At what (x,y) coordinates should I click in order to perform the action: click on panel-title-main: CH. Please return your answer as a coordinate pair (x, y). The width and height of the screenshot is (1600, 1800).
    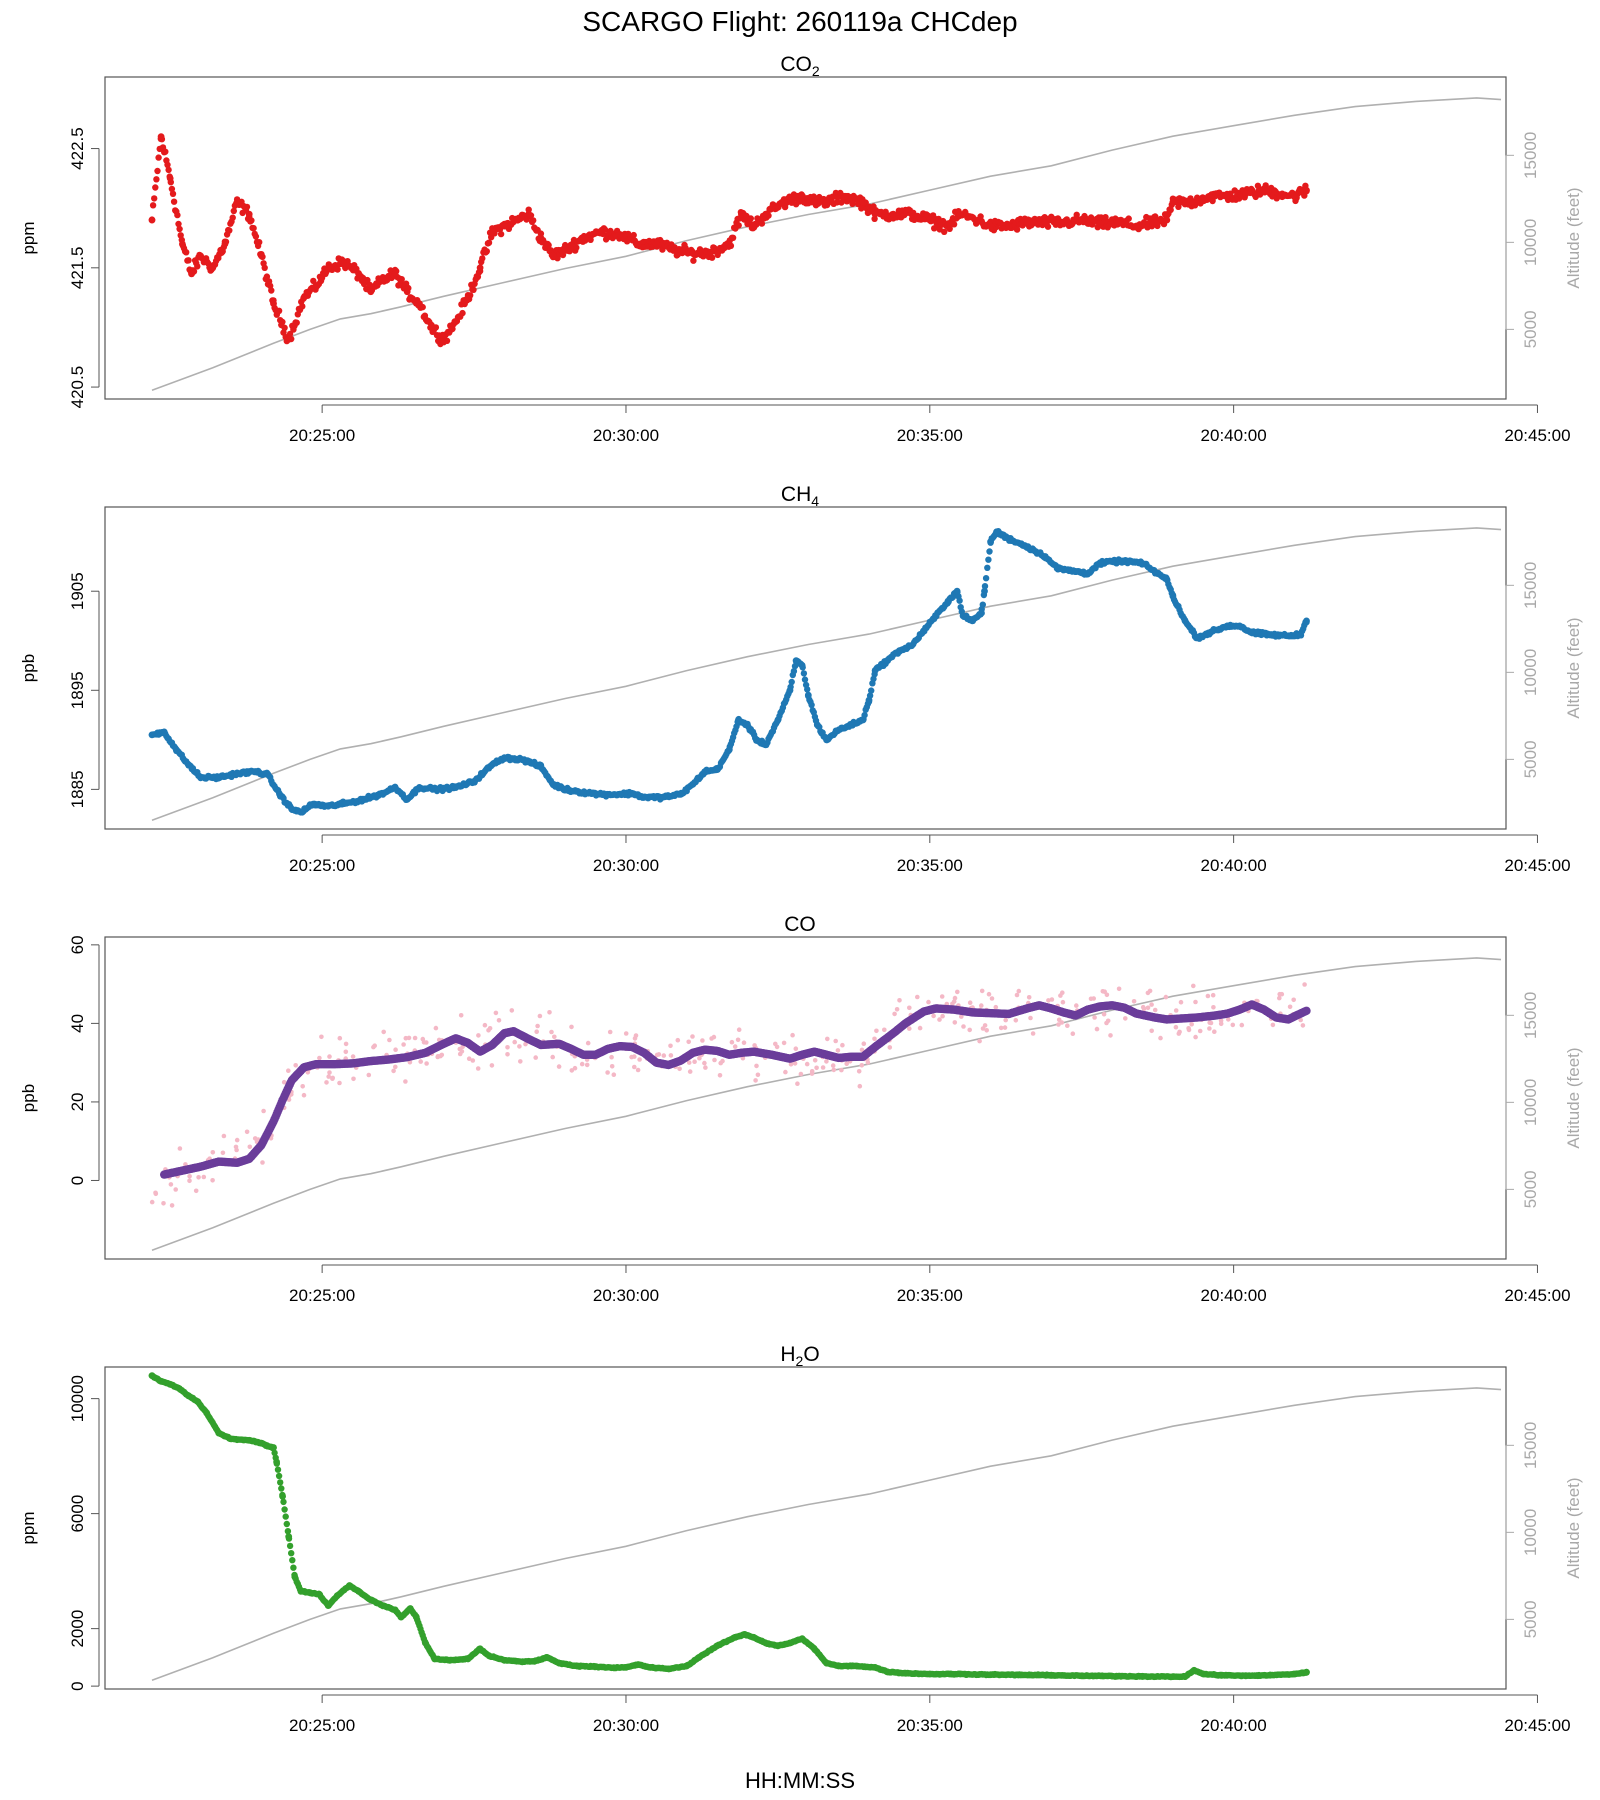
    Looking at the image, I should click on (796, 494).